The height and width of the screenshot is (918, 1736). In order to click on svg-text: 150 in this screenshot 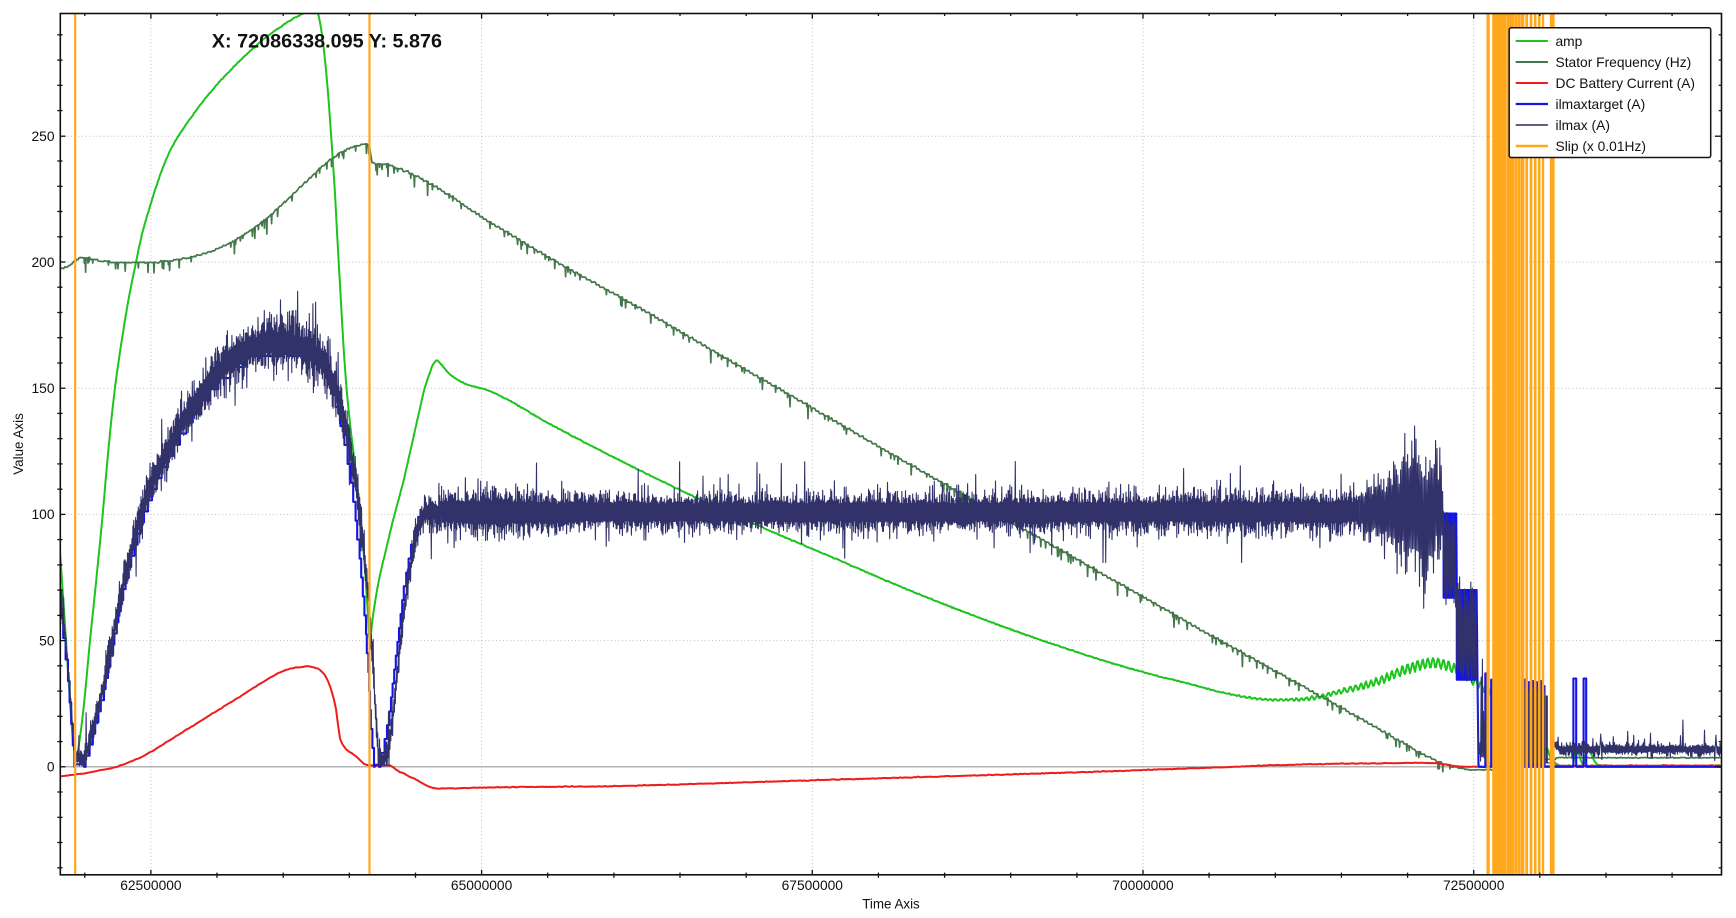, I will do `click(42, 388)`.